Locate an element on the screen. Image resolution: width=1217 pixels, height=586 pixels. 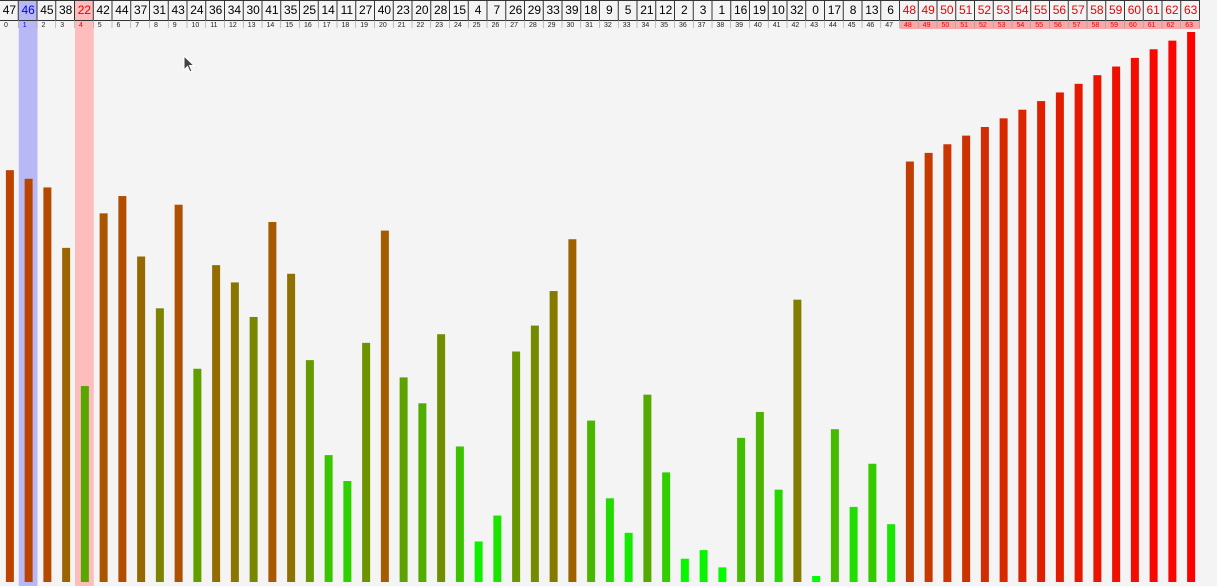
array-index-label: 46 is located at coordinates (871, 25).